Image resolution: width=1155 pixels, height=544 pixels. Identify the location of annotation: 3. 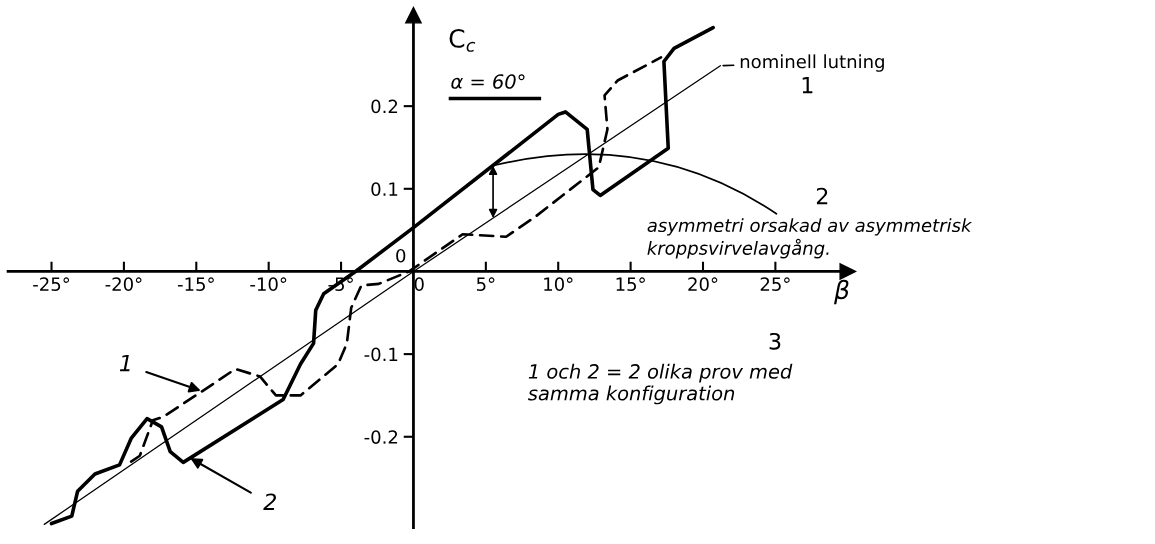
(775, 341).